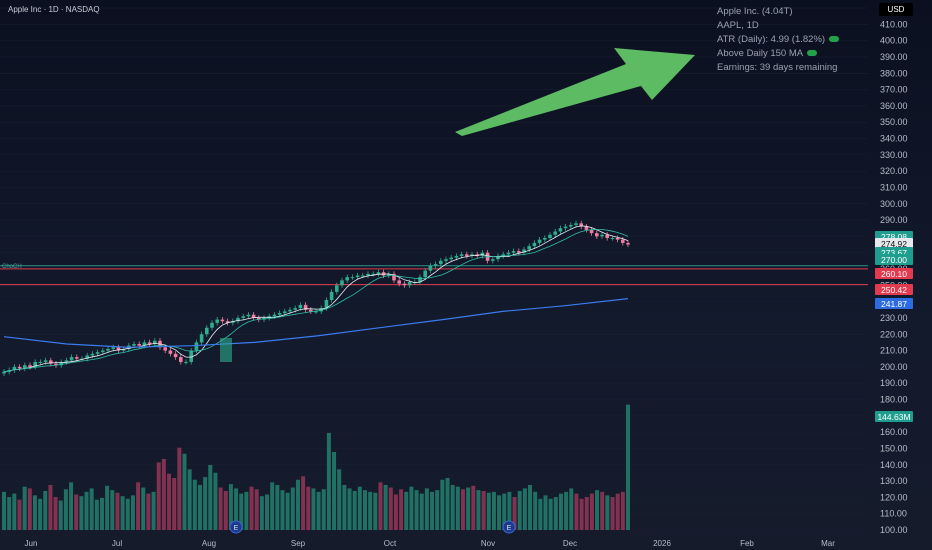 This screenshot has height=550, width=932. I want to click on x-tick-label: Oct, so click(390, 543).